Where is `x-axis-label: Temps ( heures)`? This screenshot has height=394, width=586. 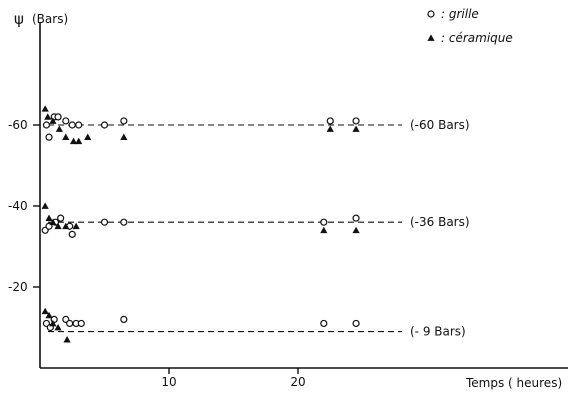
x-axis-label: Temps ( heures) is located at coordinates (513, 383).